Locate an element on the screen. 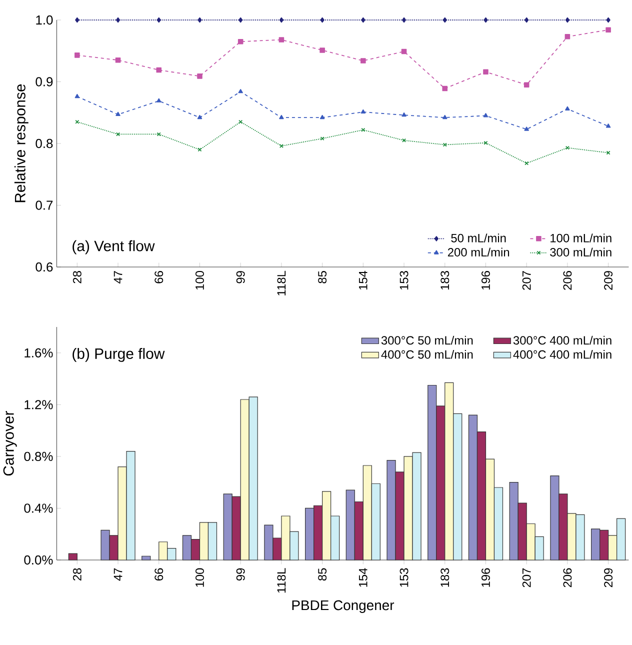  legend-label: 100 mL/min is located at coordinates (581, 238).